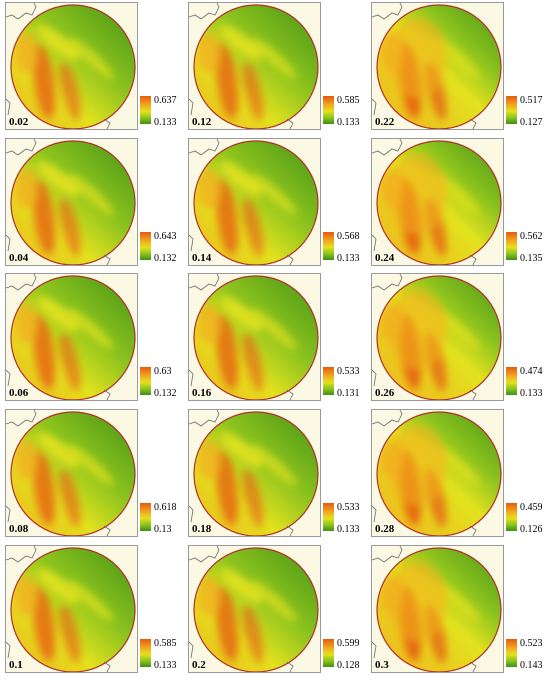  Describe the element at coordinates (202, 258) in the screenshot. I see `panel-label: 0.14` at that location.